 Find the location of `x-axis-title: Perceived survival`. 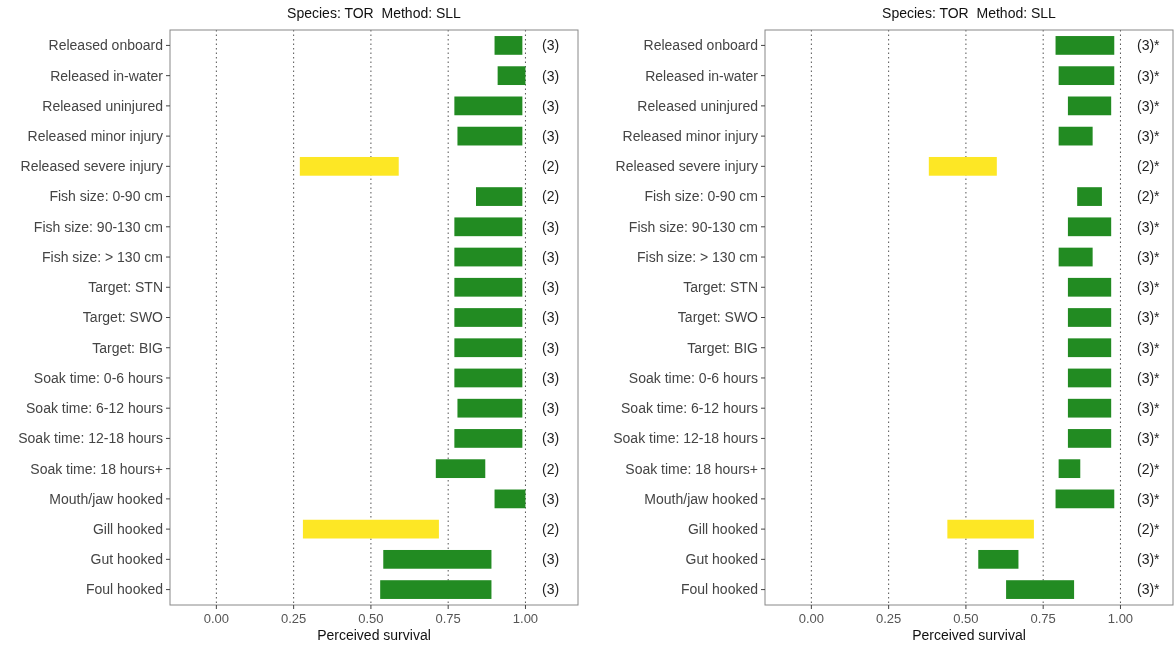

x-axis-title: Perceived survival is located at coordinates (374, 635).